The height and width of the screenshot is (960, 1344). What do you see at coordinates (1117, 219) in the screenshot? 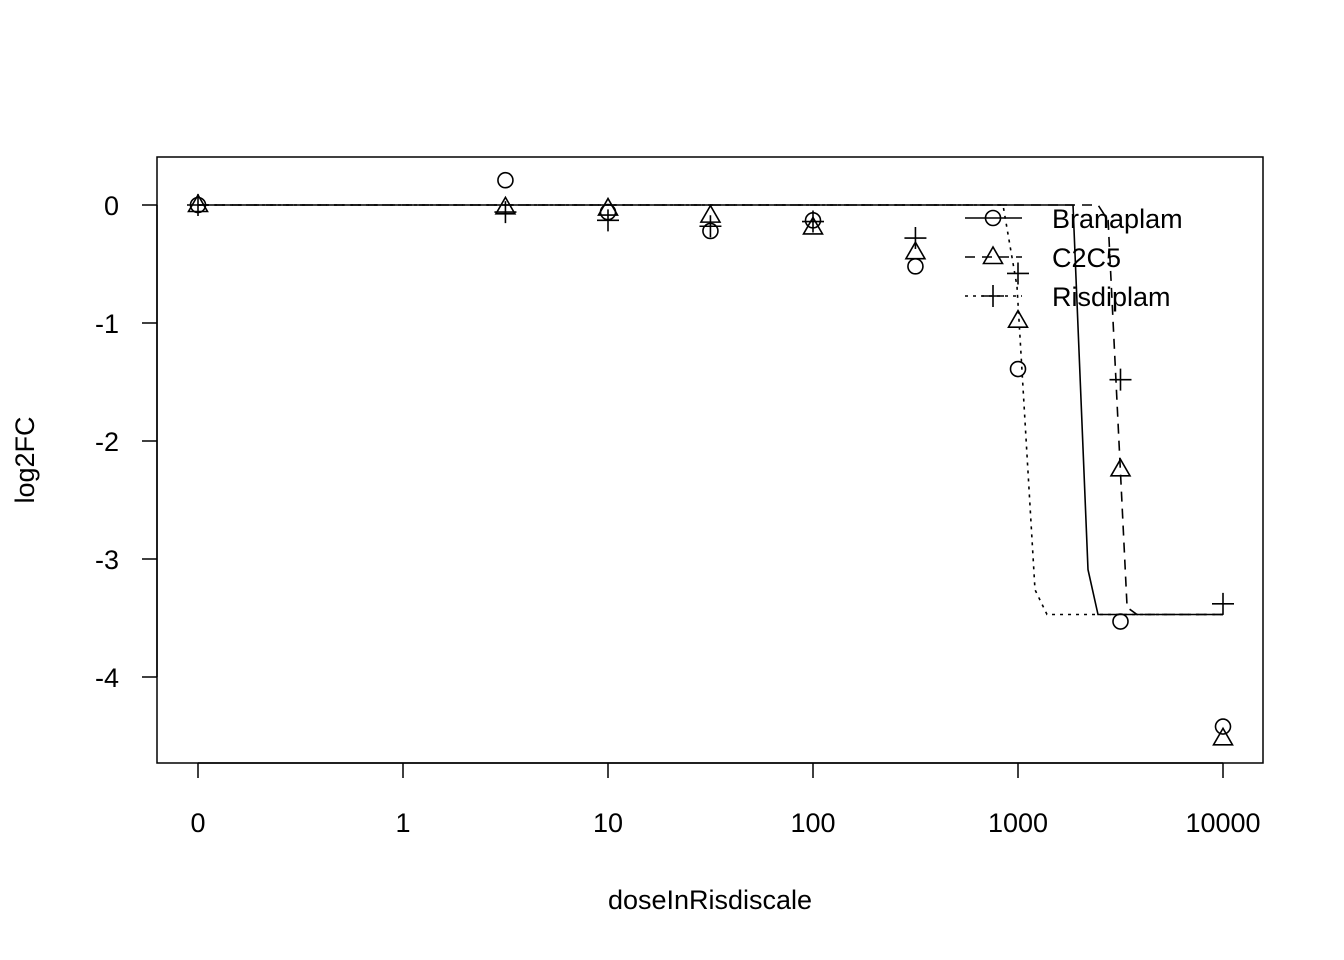
I see `legend-label-branaplam: Branaplam` at bounding box center [1117, 219].